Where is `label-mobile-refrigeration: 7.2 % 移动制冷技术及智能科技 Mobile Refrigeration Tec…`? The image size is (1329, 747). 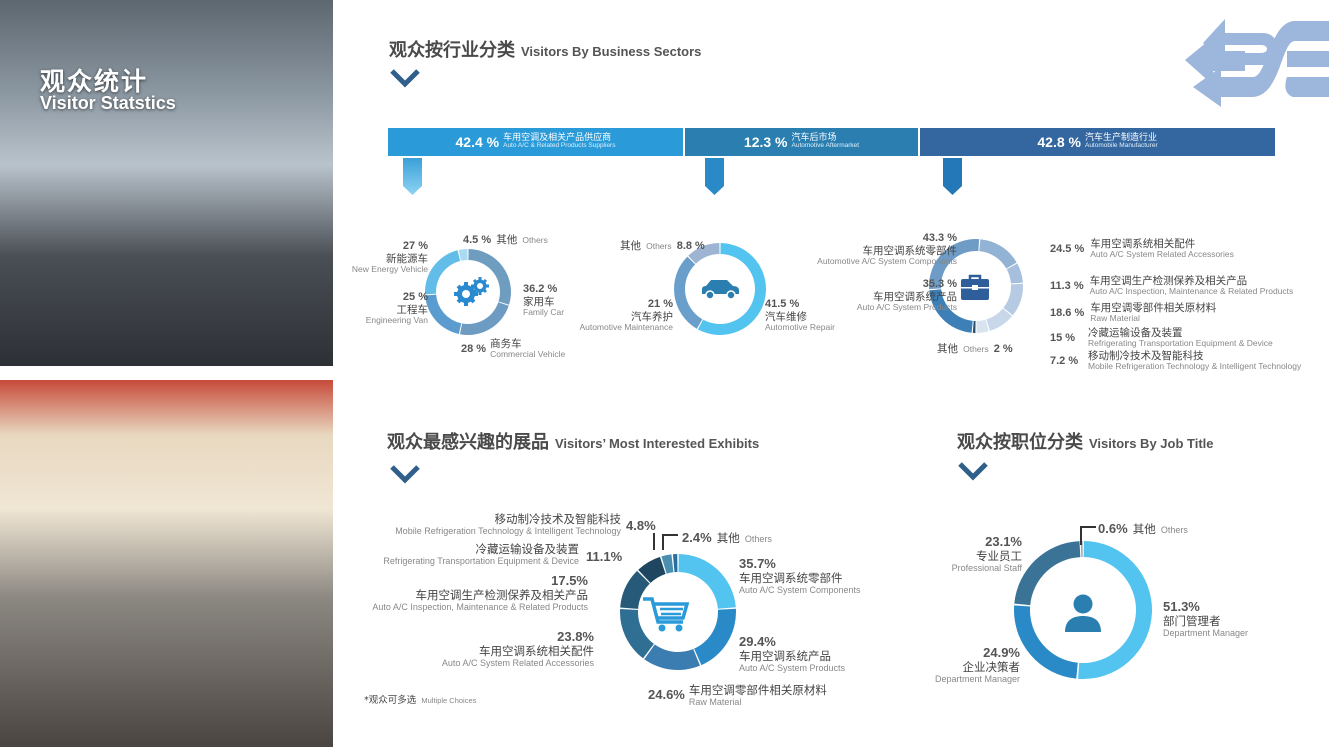
label-mobile-refrigeration: 7.2 % 移动制冷技术及智能科技 Mobile Refrigeration Tec… is located at coordinates (1176, 361).